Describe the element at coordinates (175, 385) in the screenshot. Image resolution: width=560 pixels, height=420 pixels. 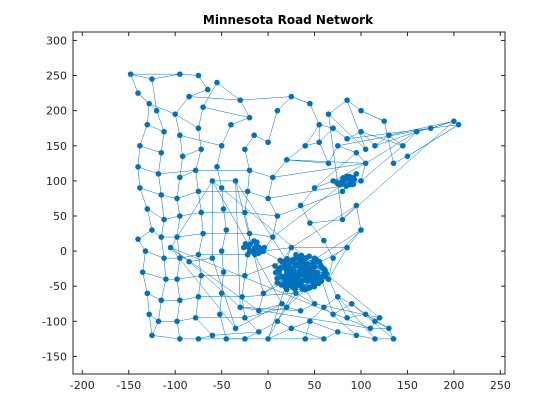
I see `x-tick-label: -100` at that location.